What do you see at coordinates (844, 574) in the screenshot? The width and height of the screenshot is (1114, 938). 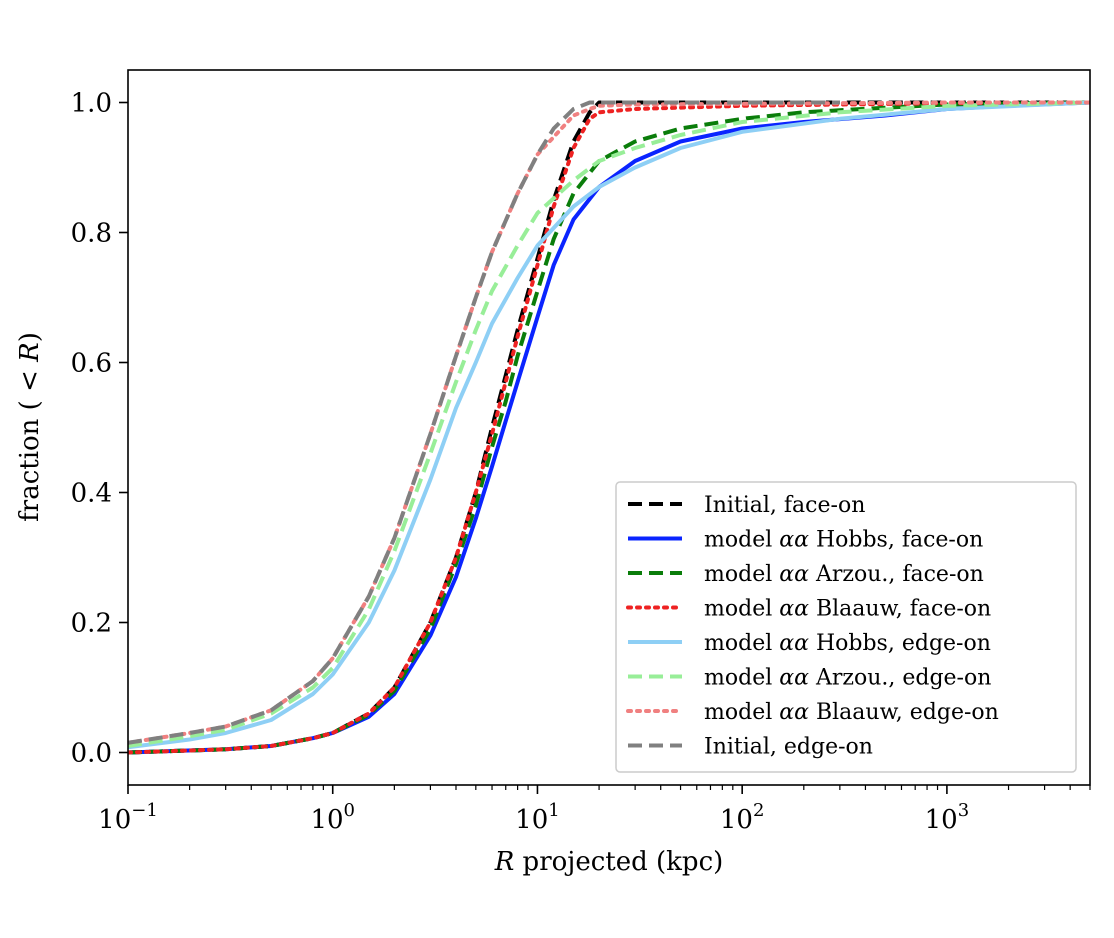 I see `legend-entry: model αα Arzou., face-on` at bounding box center [844, 574].